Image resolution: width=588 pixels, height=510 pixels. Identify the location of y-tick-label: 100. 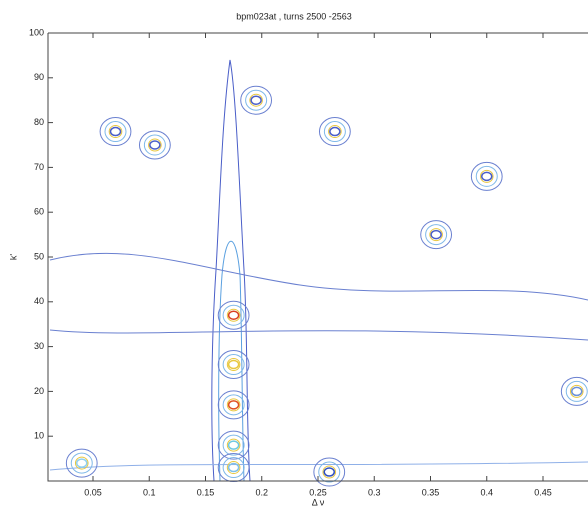
(36, 32).